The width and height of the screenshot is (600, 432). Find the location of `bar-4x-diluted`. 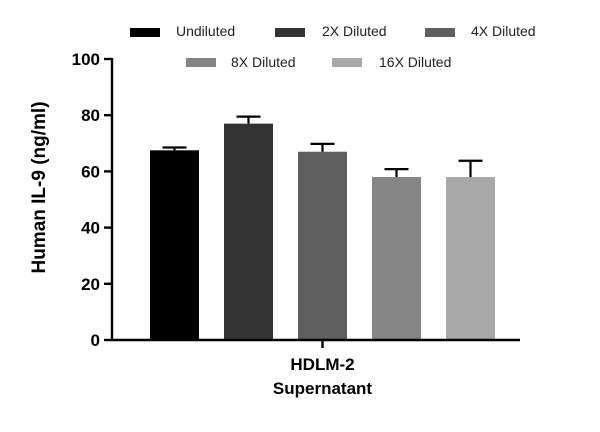

bar-4x-diluted is located at coordinates (322, 245).